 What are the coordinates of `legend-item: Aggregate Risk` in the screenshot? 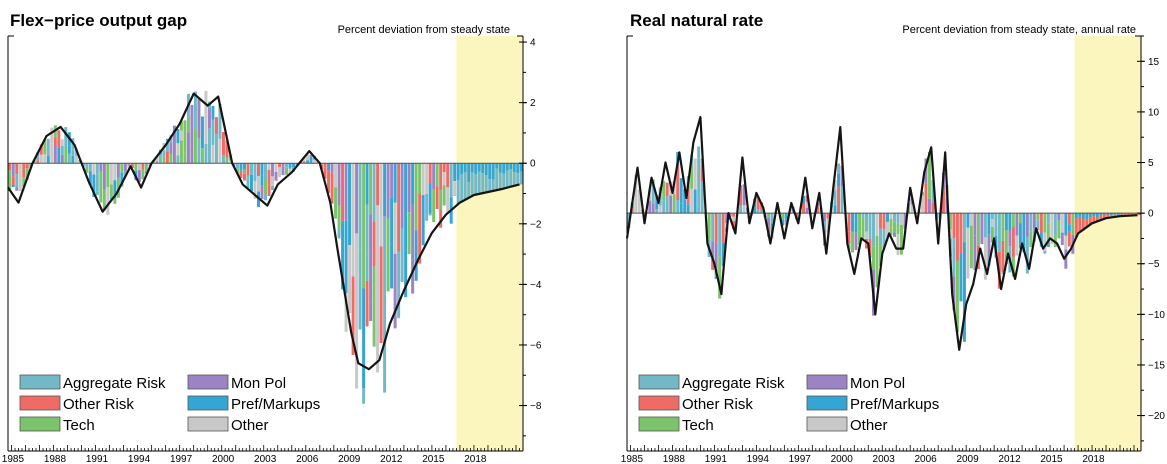 It's located at (711, 383).